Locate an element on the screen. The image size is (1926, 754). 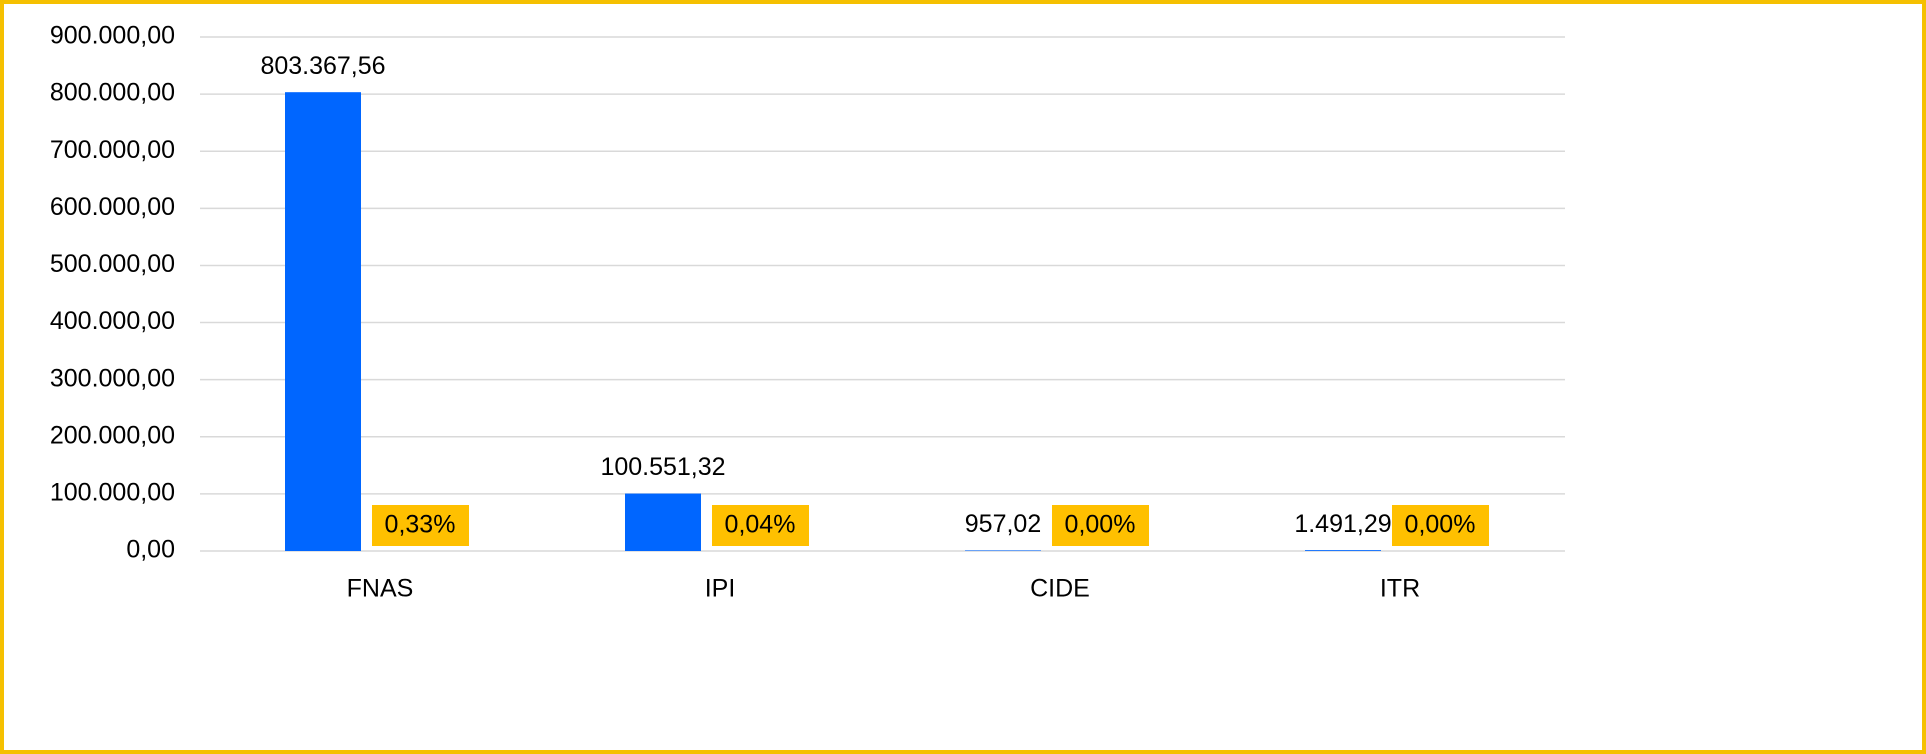
y-tick-label: 0,00 is located at coordinates (150, 550).